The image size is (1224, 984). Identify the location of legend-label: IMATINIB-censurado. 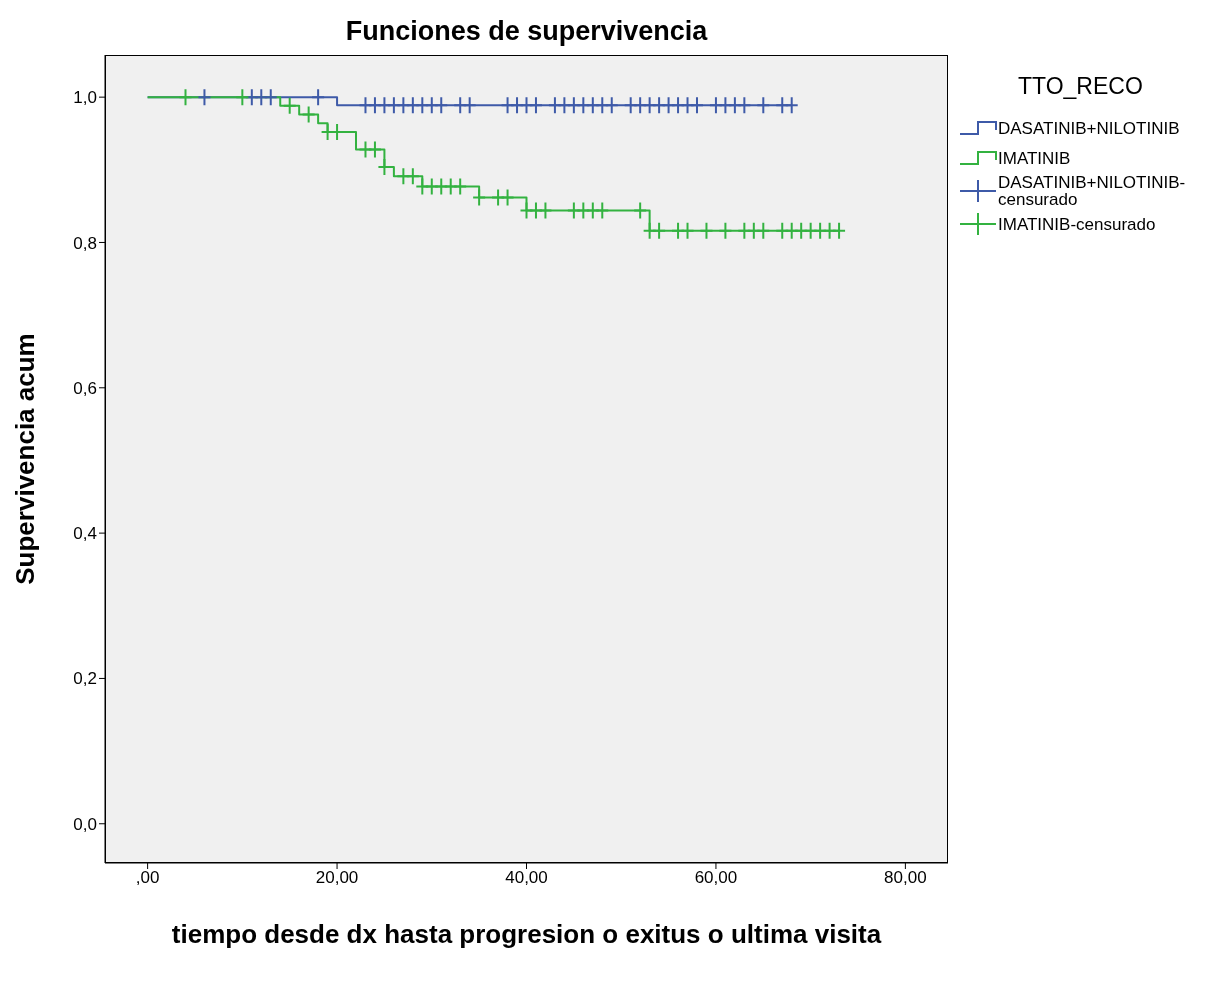
(1077, 224).